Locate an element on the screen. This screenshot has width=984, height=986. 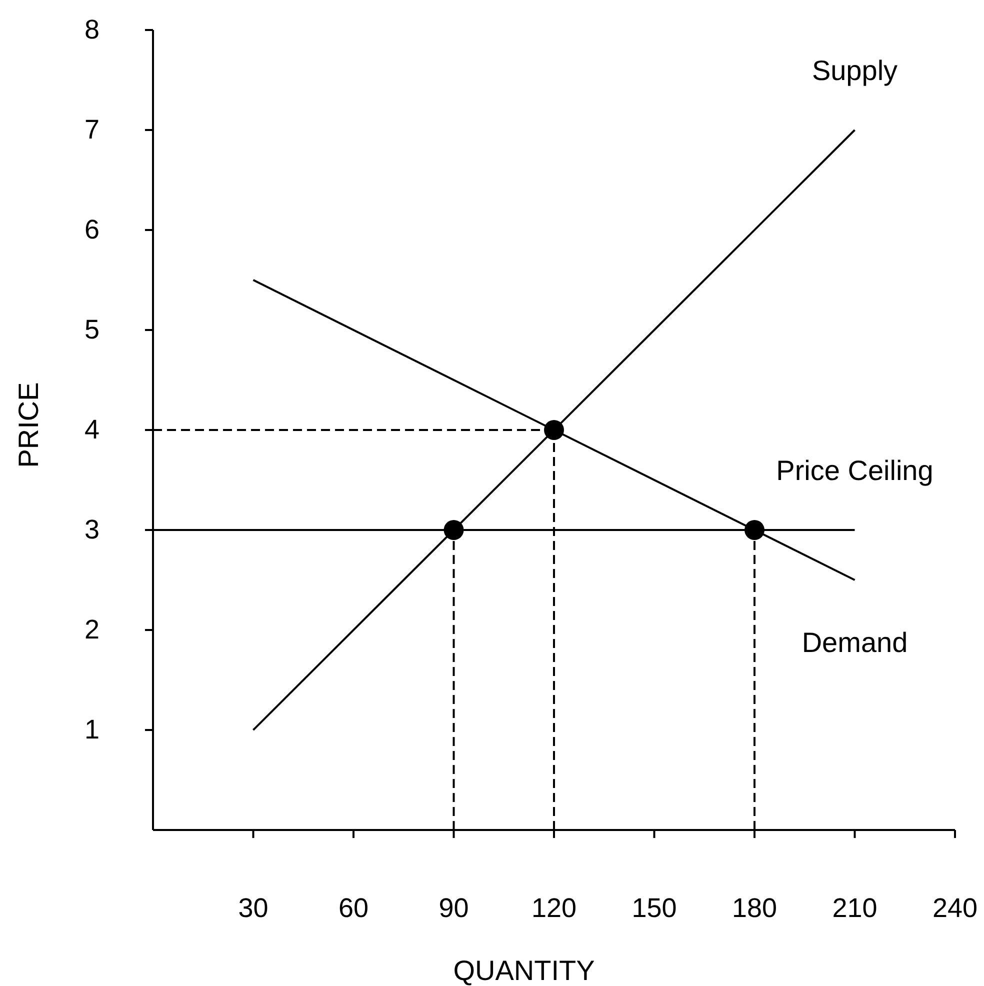
y-tick-label: 8 is located at coordinates (92, 29).